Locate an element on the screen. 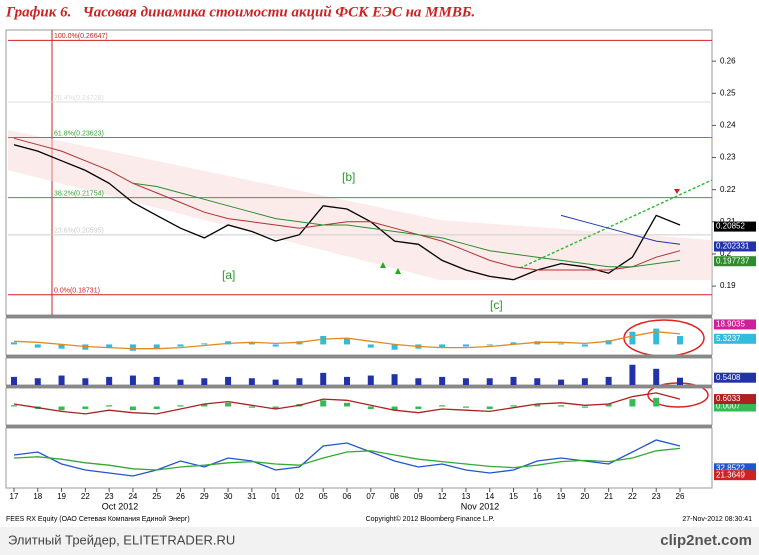 The image size is (759, 555). signal is located at coordinates (398, 271).